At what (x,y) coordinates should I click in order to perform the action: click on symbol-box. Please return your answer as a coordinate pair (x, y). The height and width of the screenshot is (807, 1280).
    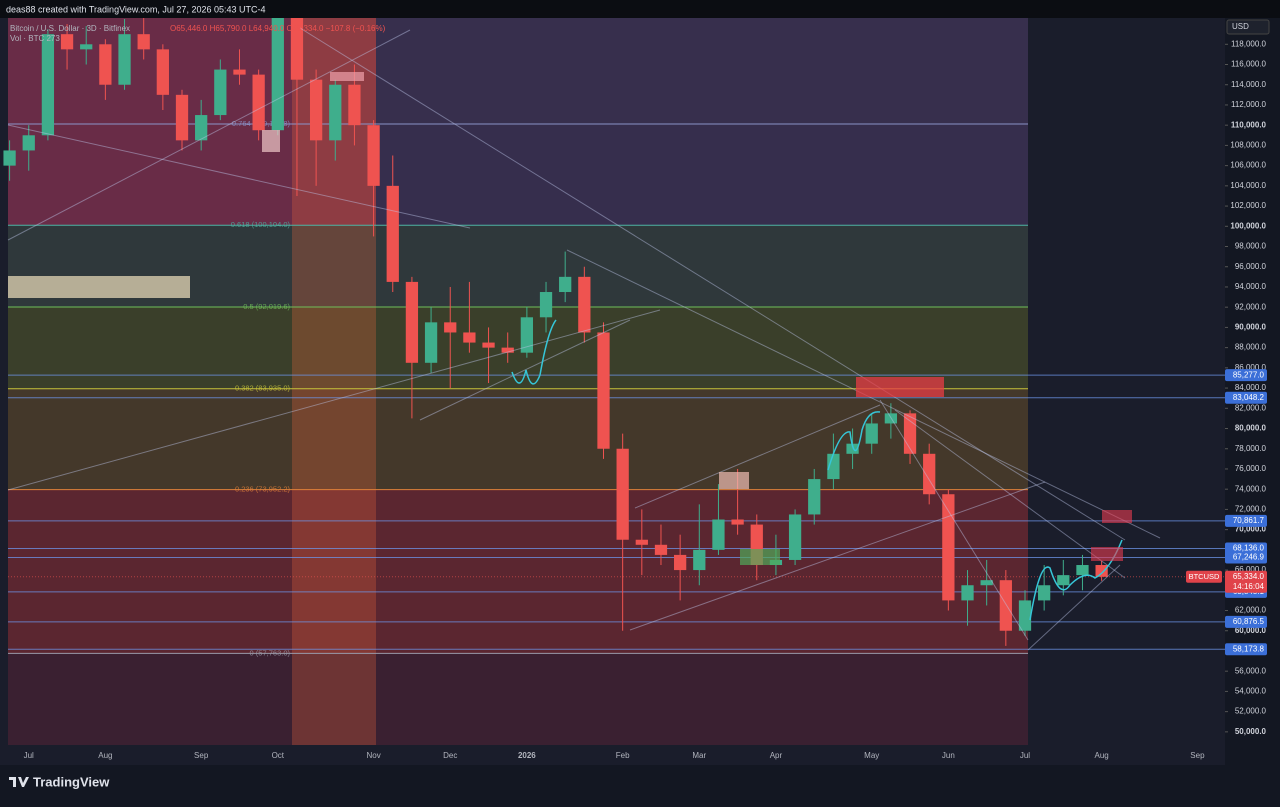
    Looking at the image, I should click on (1204, 576).